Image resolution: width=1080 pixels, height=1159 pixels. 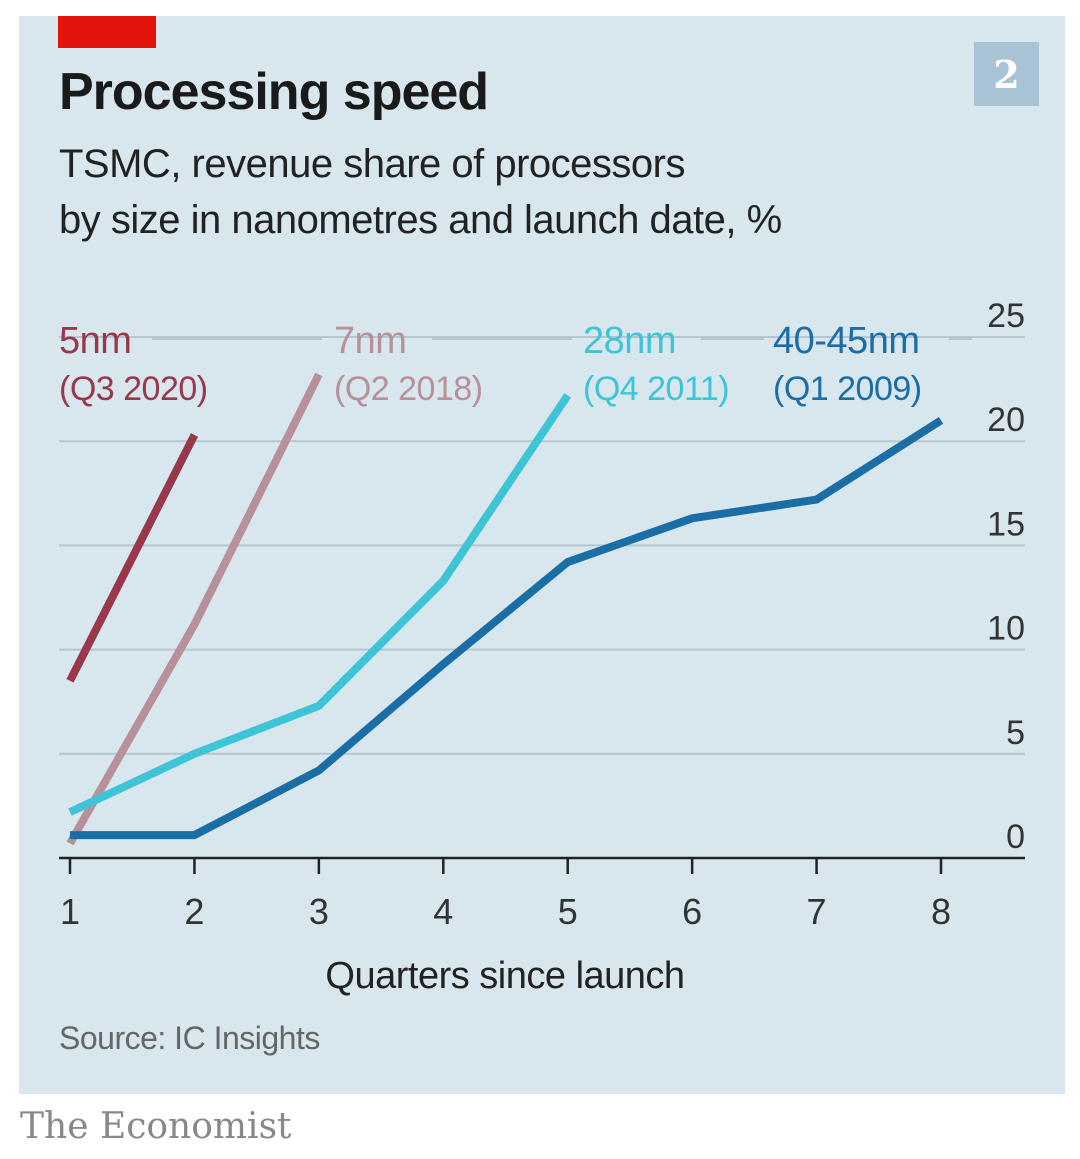 I want to click on chart-title: Processing speed, so click(x=274, y=92).